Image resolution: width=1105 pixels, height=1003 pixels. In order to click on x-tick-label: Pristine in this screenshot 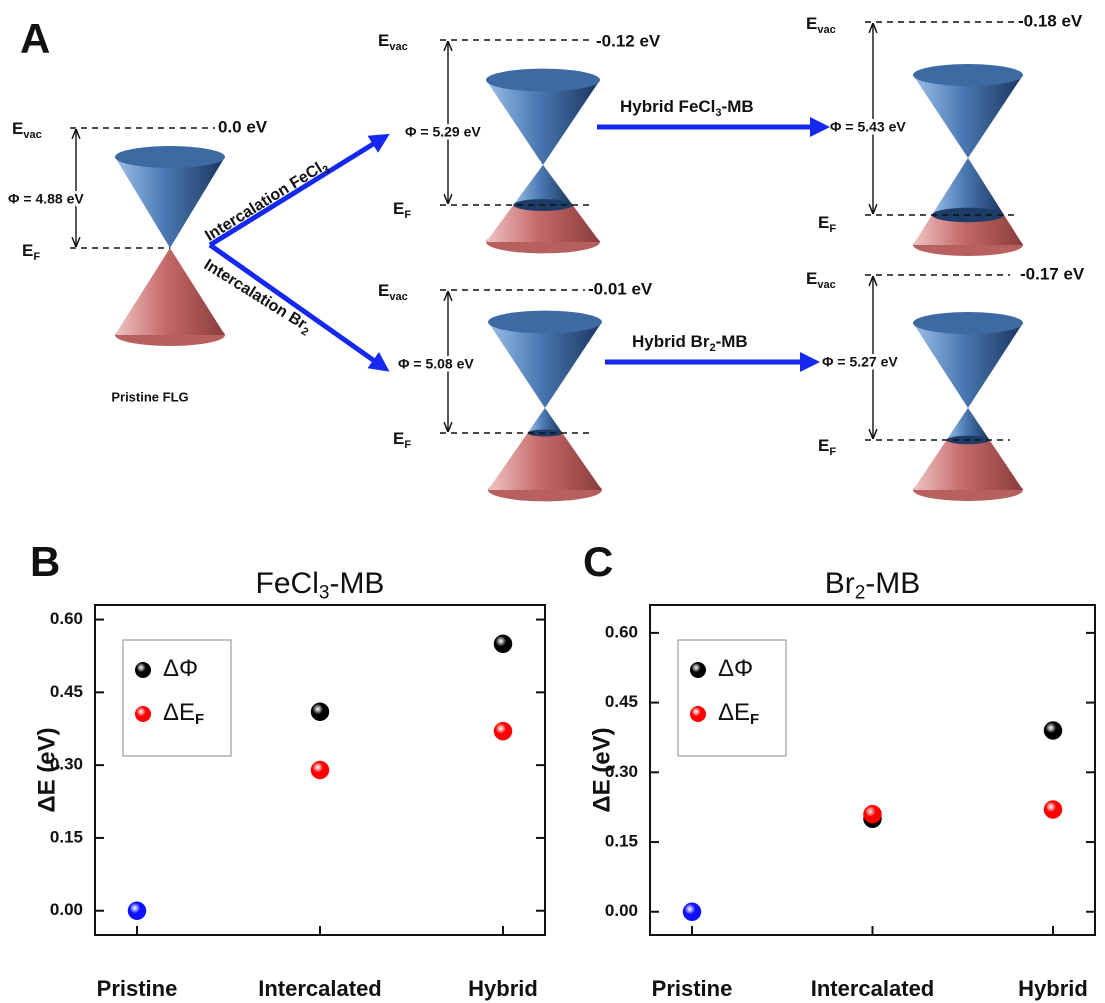, I will do `click(692, 988)`.